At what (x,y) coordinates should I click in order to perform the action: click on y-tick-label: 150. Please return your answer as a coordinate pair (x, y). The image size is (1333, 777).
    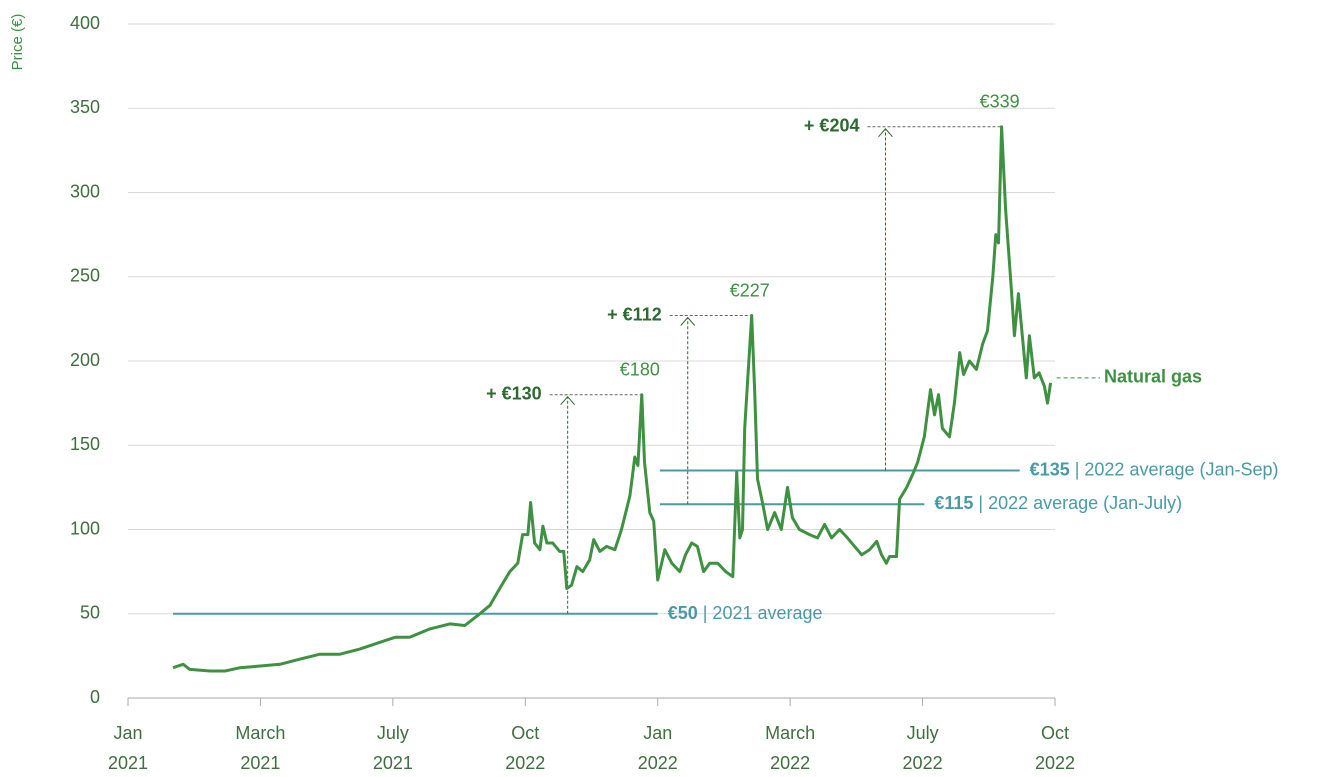
    Looking at the image, I should click on (85, 444).